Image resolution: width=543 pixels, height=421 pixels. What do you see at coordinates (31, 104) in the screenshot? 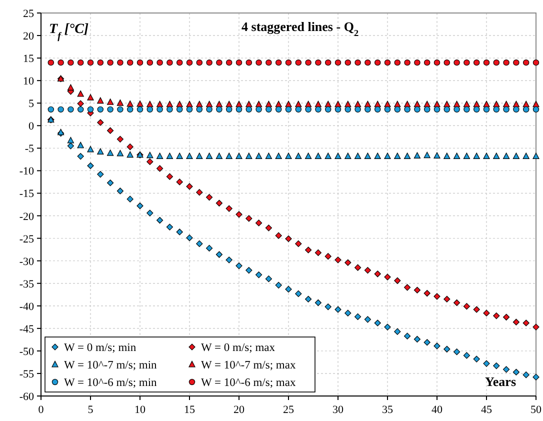
I see `y-tick-label: 5` at bounding box center [31, 104].